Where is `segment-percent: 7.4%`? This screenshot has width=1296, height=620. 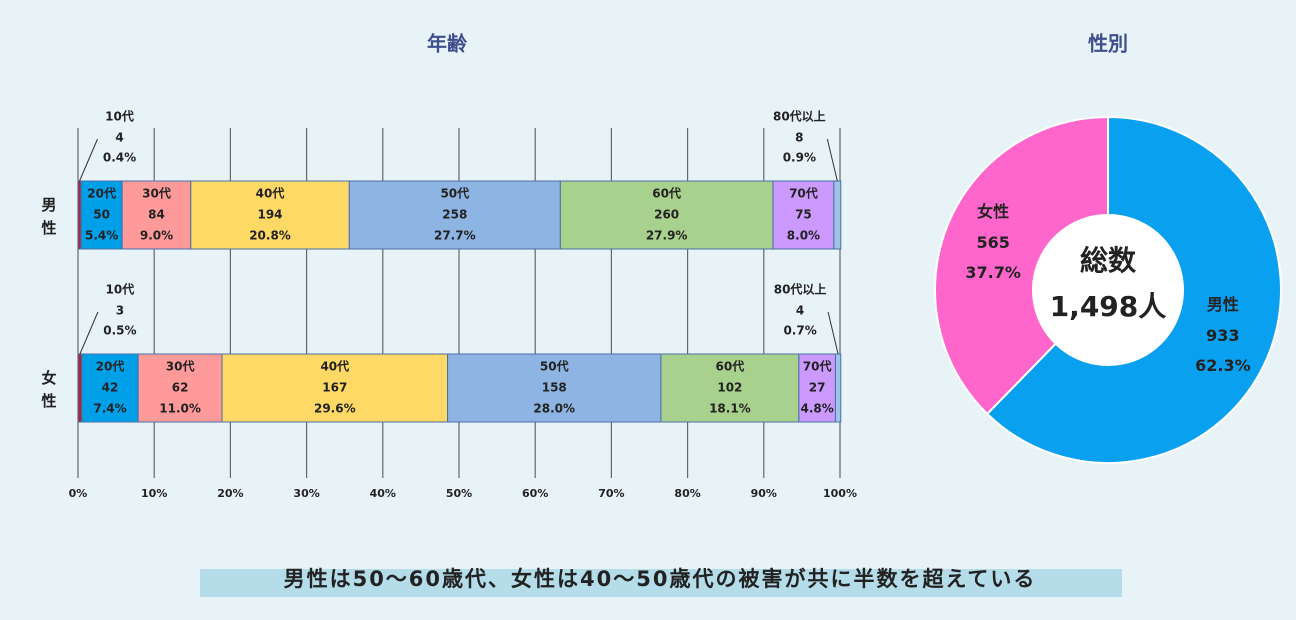
segment-percent: 7.4% is located at coordinates (109, 409).